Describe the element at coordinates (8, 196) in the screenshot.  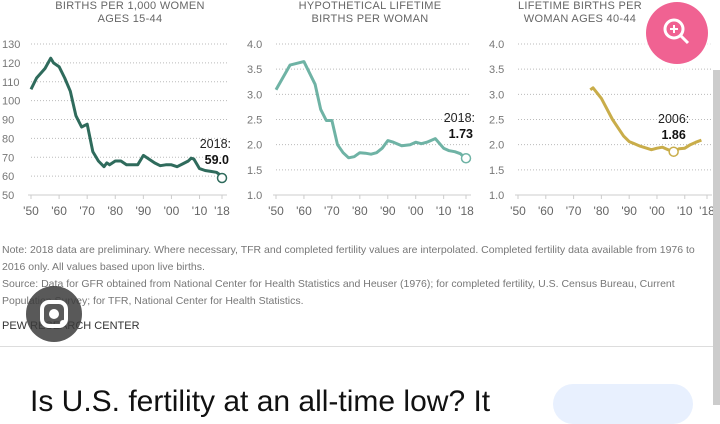
I see `y-tick-label: 50` at that location.